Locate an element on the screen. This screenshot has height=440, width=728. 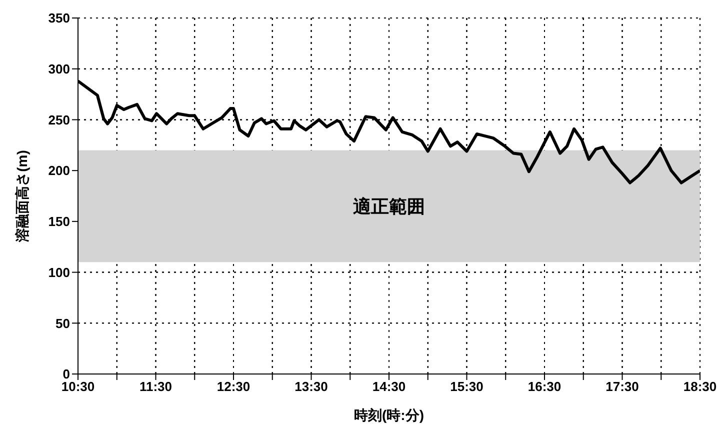
band-label: 適正範囲 is located at coordinates (389, 206).